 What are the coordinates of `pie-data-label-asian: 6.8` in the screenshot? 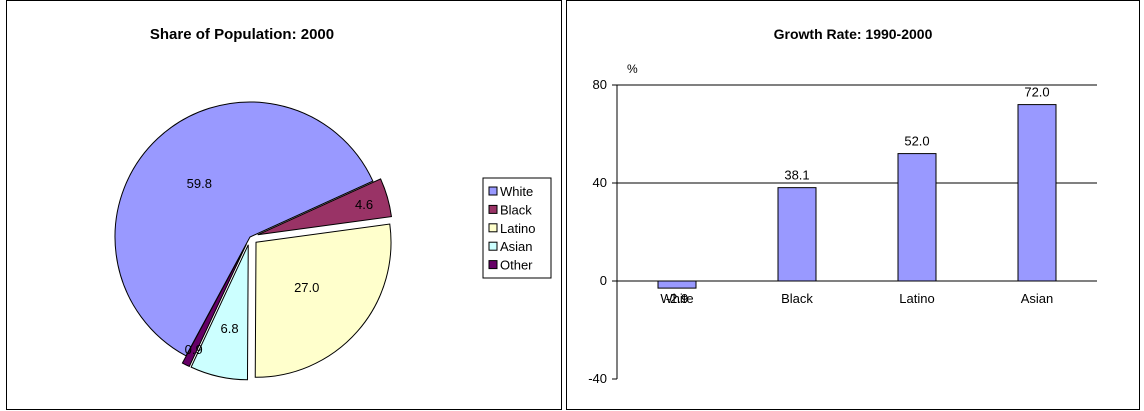 It's located at (230, 328).